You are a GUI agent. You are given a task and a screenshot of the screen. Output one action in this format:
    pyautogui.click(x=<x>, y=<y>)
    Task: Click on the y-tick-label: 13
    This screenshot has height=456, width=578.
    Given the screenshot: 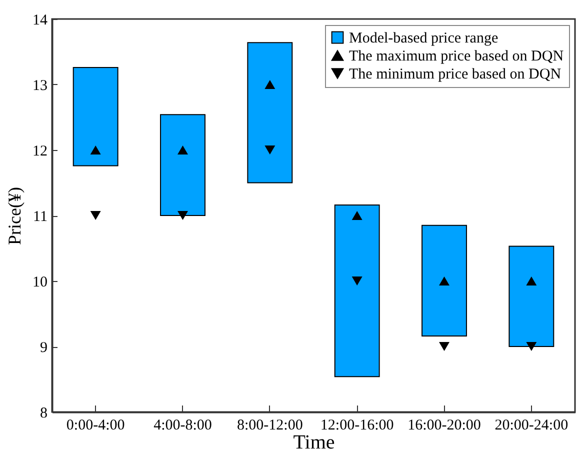 What is the action you would take?
    pyautogui.click(x=40, y=86)
    